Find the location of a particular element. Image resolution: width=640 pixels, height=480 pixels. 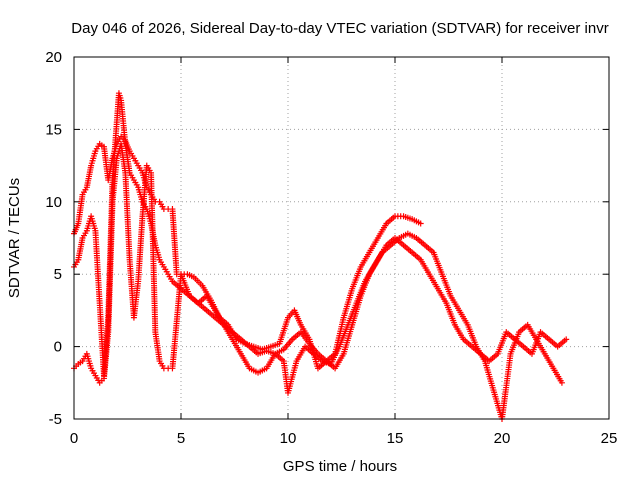

x-tick-label: 15 is located at coordinates (395, 438).